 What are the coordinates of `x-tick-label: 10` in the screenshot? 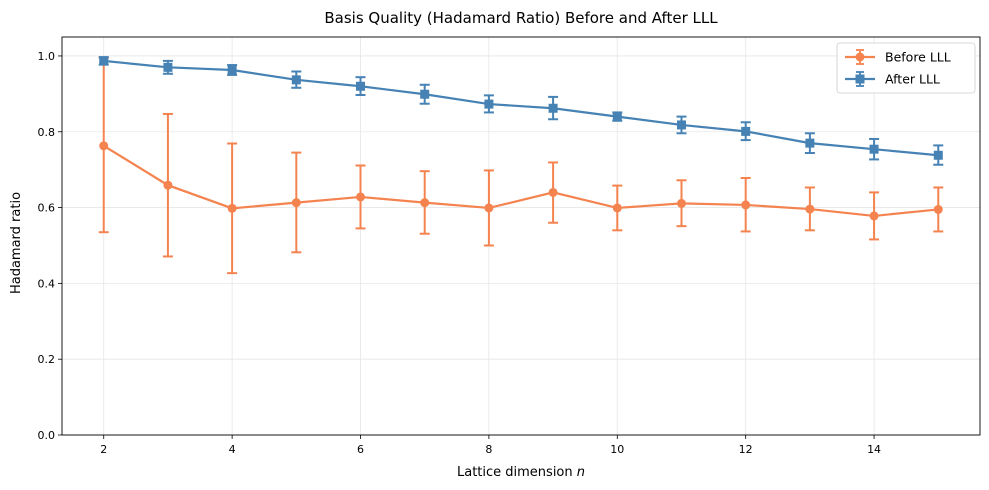 It's located at (617, 449).